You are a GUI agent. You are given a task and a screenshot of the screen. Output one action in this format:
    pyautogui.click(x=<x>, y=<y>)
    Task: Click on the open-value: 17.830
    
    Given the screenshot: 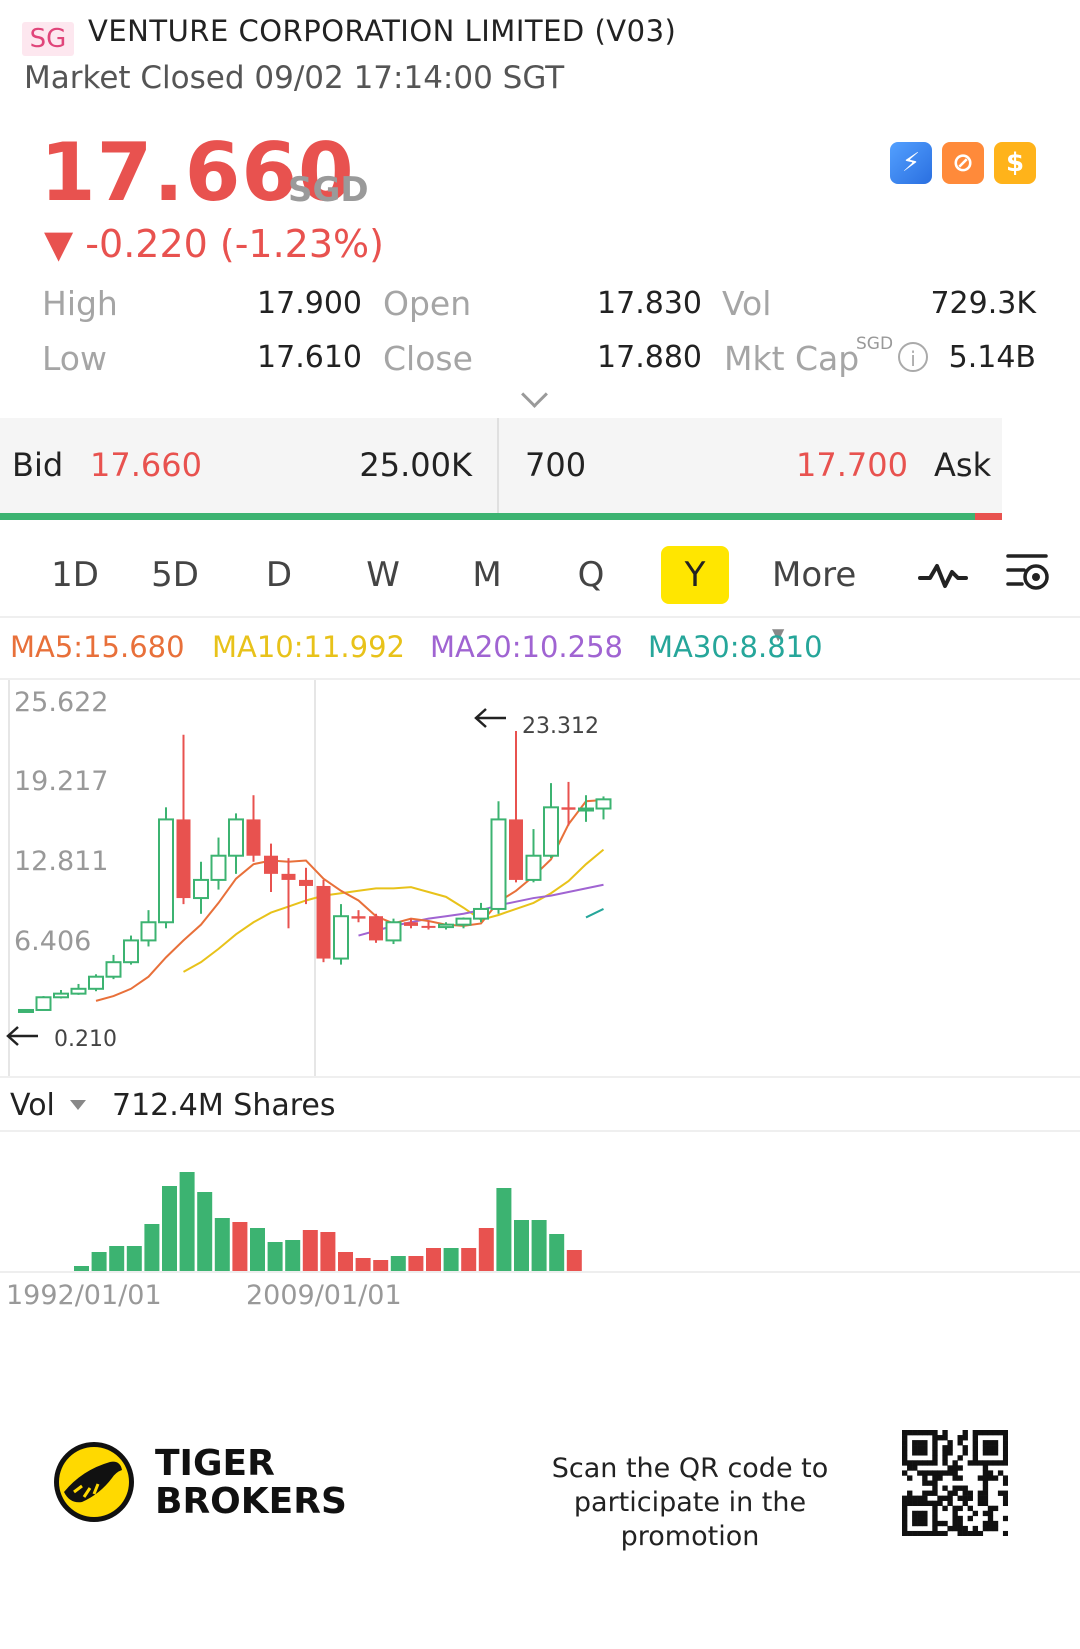 What is the action you would take?
    pyautogui.click(x=649, y=303)
    